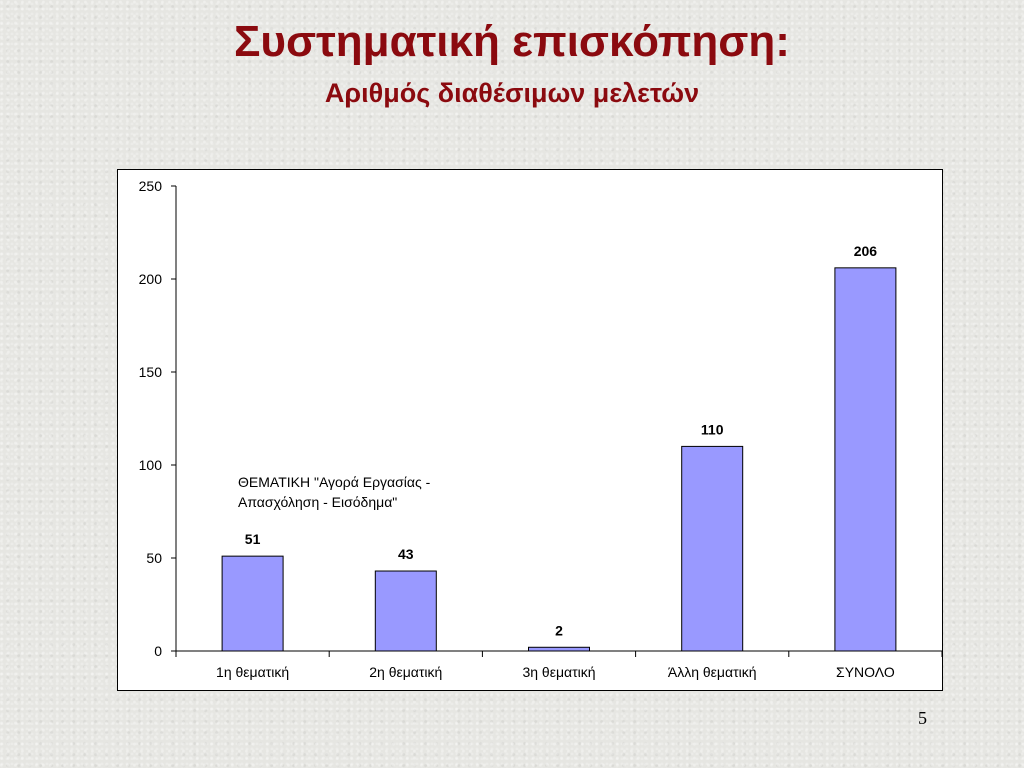 This screenshot has height=768, width=1024. Describe the element at coordinates (158, 651) in the screenshot. I see `y-tick-label: 0` at that location.